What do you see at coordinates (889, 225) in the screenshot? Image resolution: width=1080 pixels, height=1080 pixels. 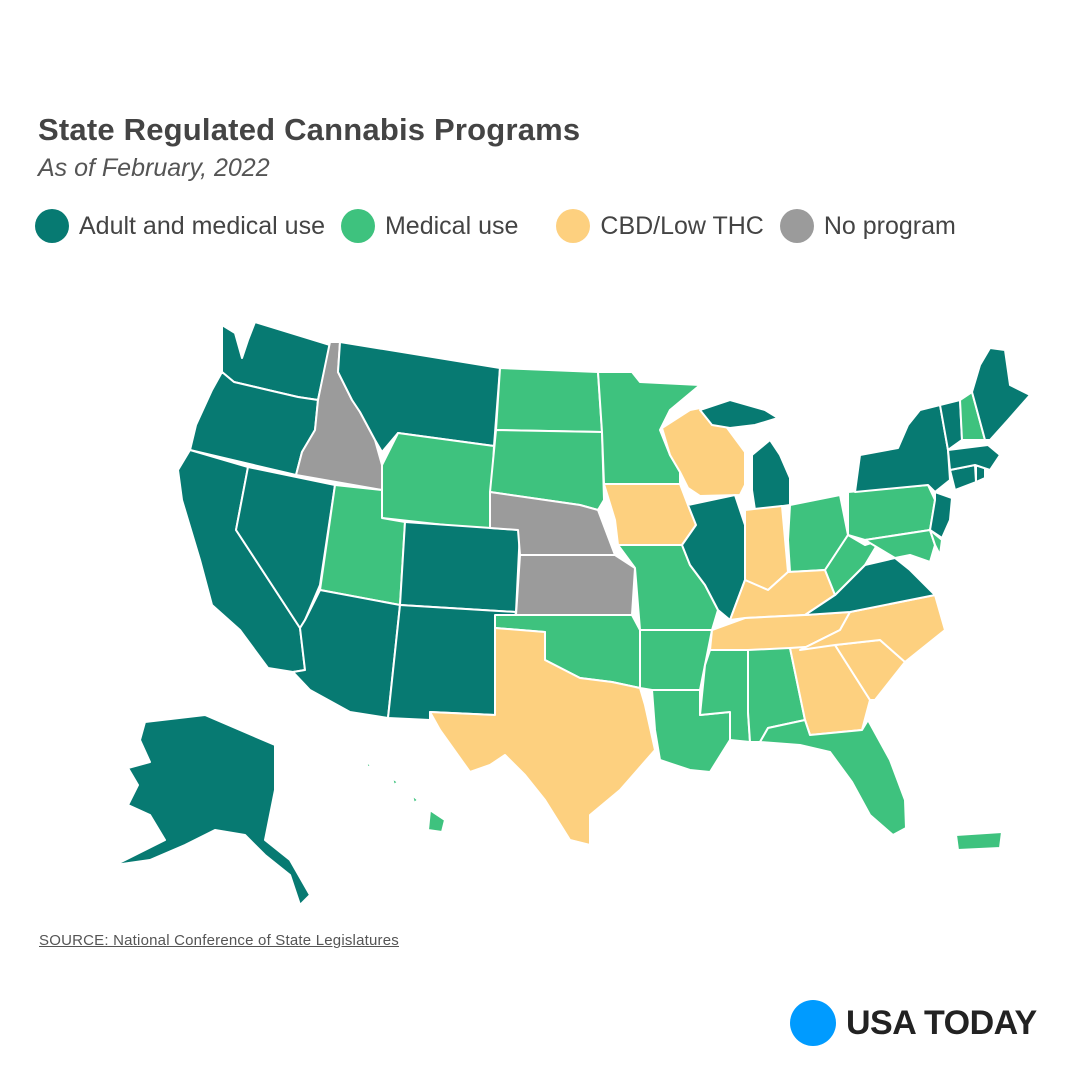 I see `legend-label: No program` at bounding box center [889, 225].